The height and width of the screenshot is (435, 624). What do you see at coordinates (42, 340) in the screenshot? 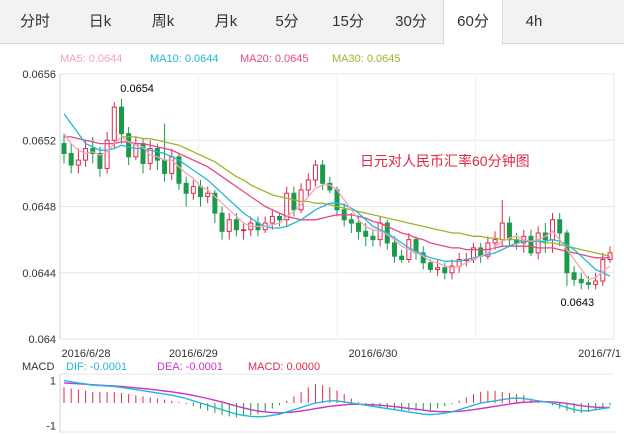
I see `y-tick-label: 0.064` at bounding box center [42, 340].